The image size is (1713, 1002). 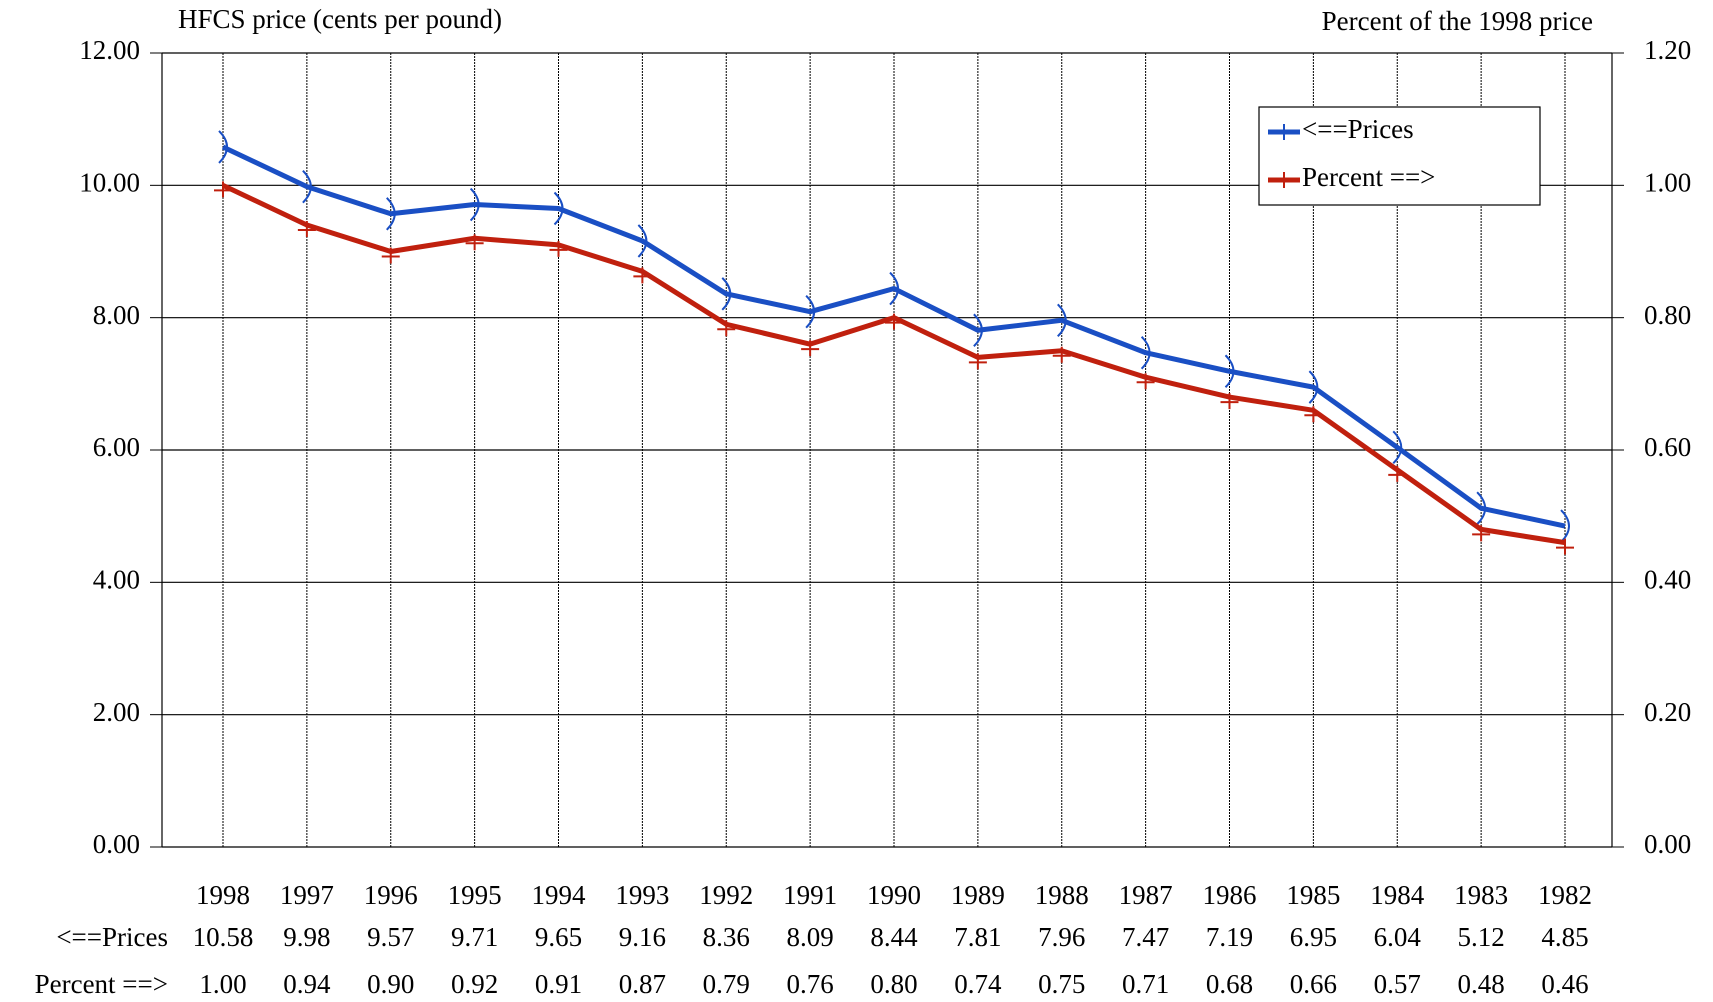 What do you see at coordinates (894, 895) in the screenshot?
I see `x-tick-label: 1990` at bounding box center [894, 895].